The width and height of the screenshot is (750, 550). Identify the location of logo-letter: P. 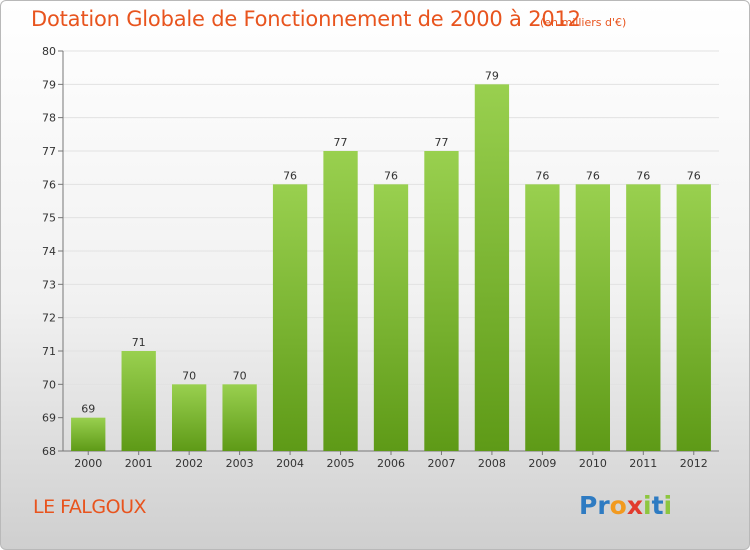
(588, 505).